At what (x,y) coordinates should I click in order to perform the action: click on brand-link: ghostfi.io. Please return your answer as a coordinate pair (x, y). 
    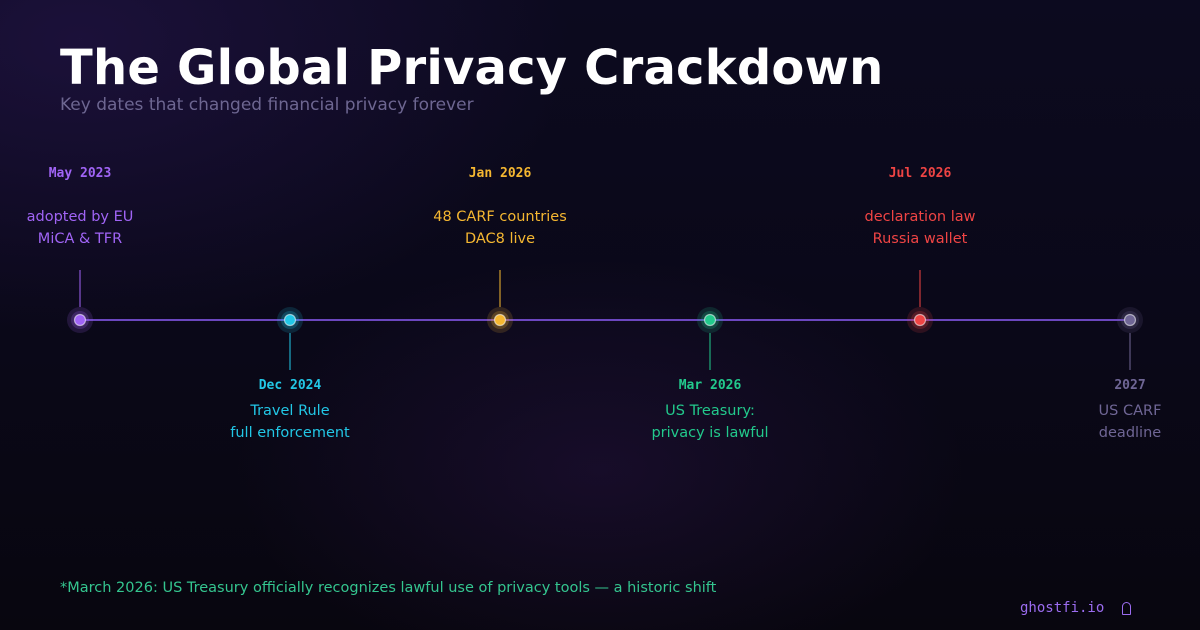
    Looking at the image, I should click on (1062, 608).